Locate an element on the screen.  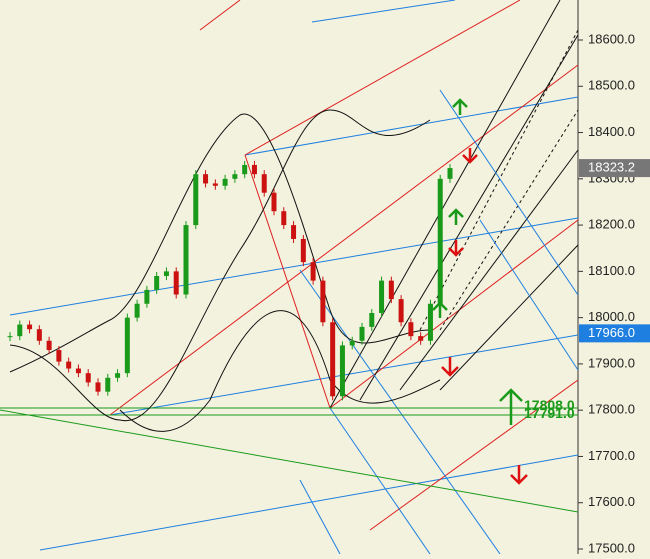
y-tick-label: 17900.0 is located at coordinates (611, 362).